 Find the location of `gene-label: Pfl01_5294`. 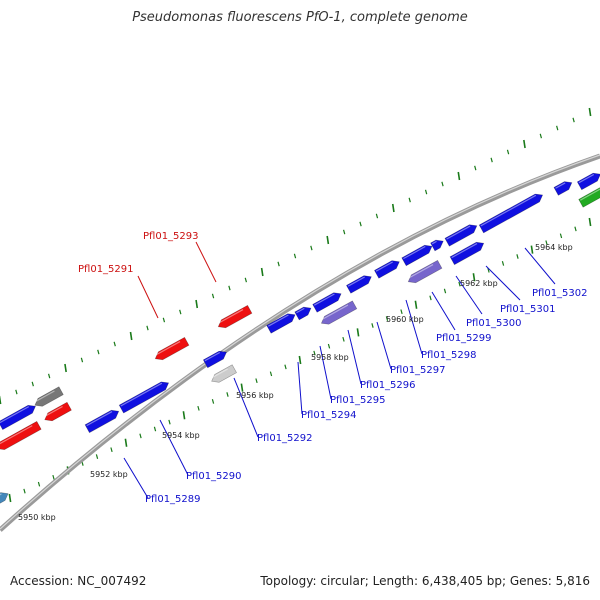

gene-label: Pfl01_5294 is located at coordinates (329, 415).